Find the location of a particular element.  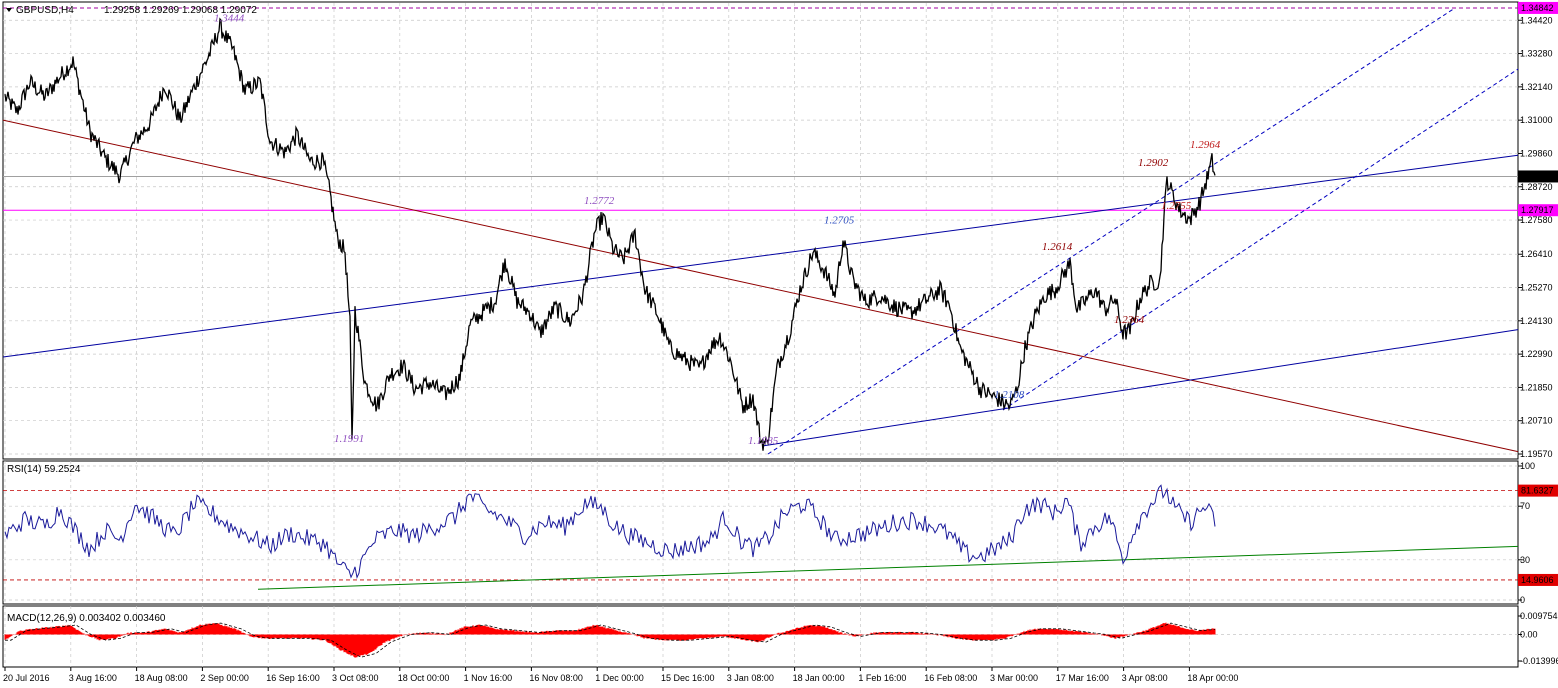

x-tick-label: 2 Sep 00:00 is located at coordinates (224, 678).